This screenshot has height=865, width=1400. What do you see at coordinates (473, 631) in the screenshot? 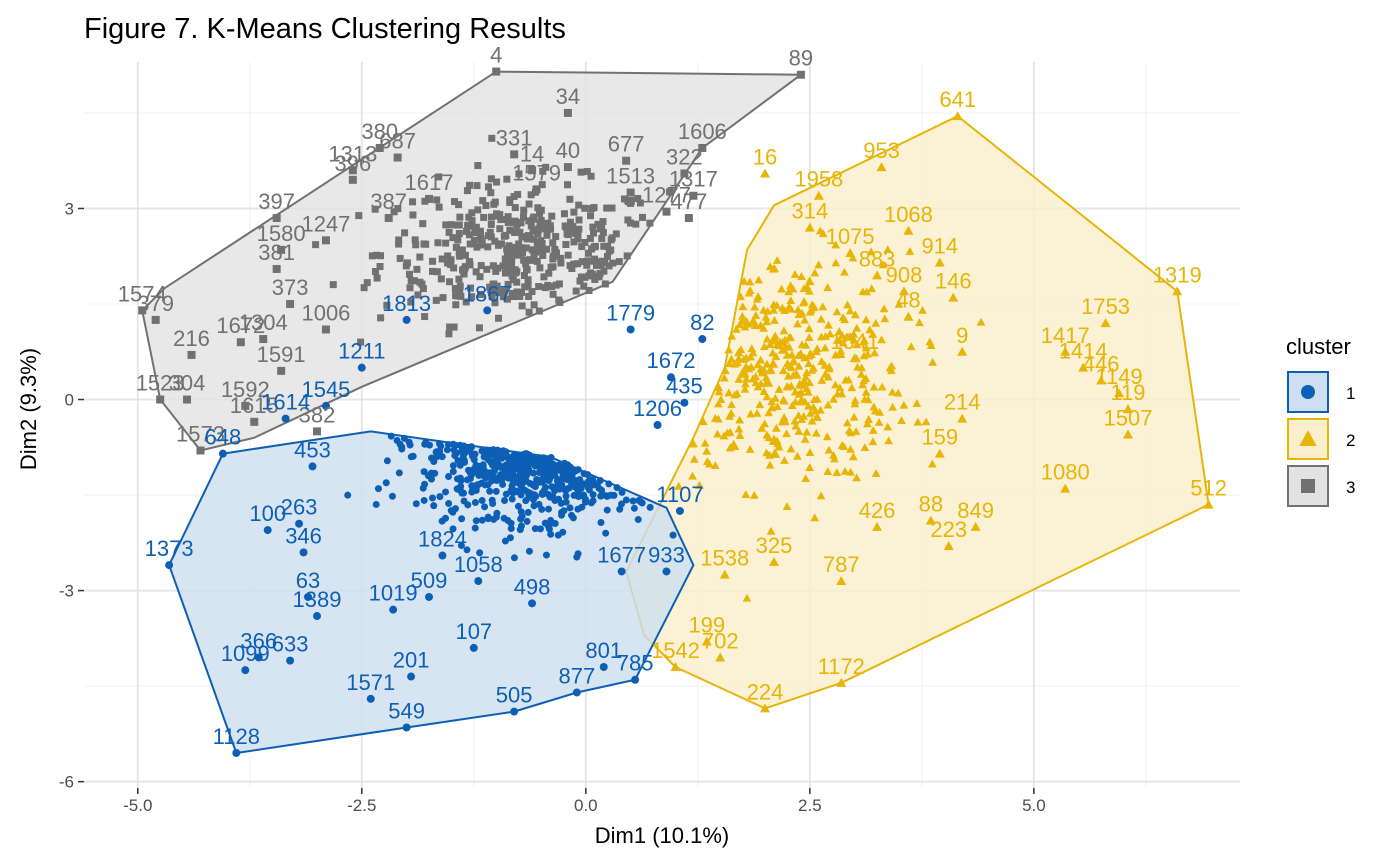
I see `point-label: 107` at bounding box center [473, 631].